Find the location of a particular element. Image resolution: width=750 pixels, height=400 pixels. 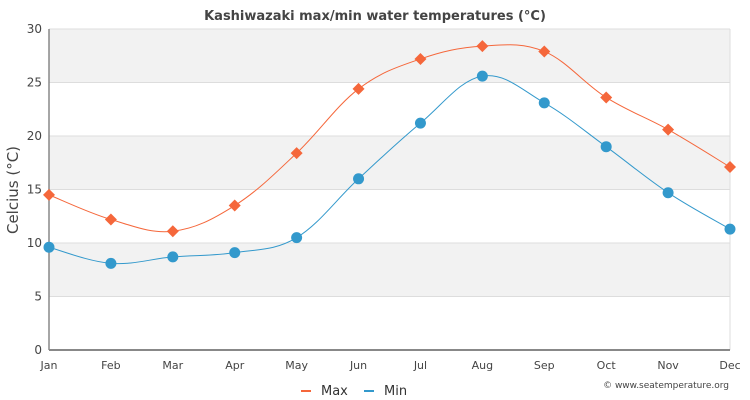

y-tick-label: 0 is located at coordinates (38, 350).